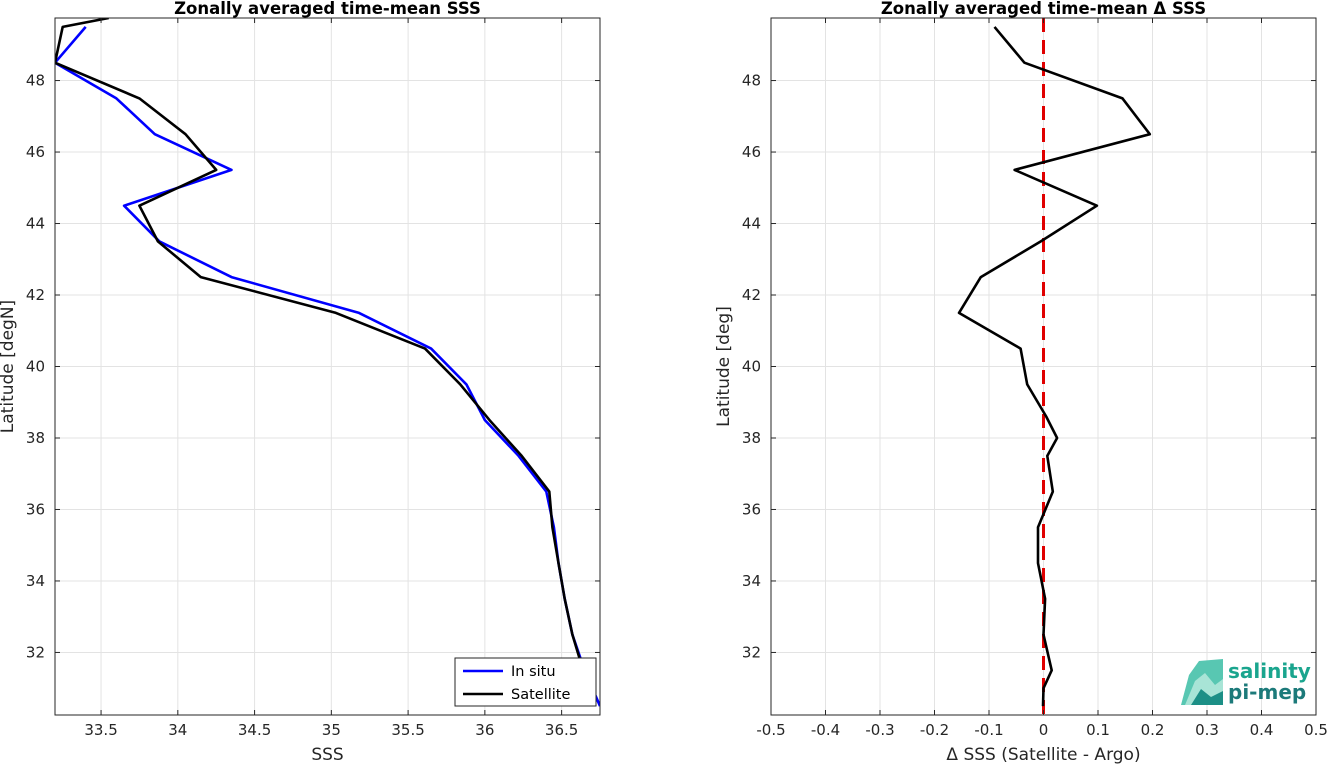 The width and height of the screenshot is (1330, 770). I want to click on x-tick-label: 35.5, so click(407, 730).